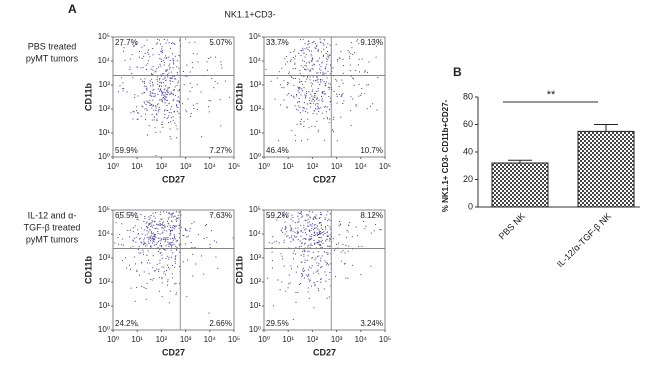  Describe the element at coordinates (255, 60) in the screenshot. I see `y-tick-label: 10⁴` at that location.